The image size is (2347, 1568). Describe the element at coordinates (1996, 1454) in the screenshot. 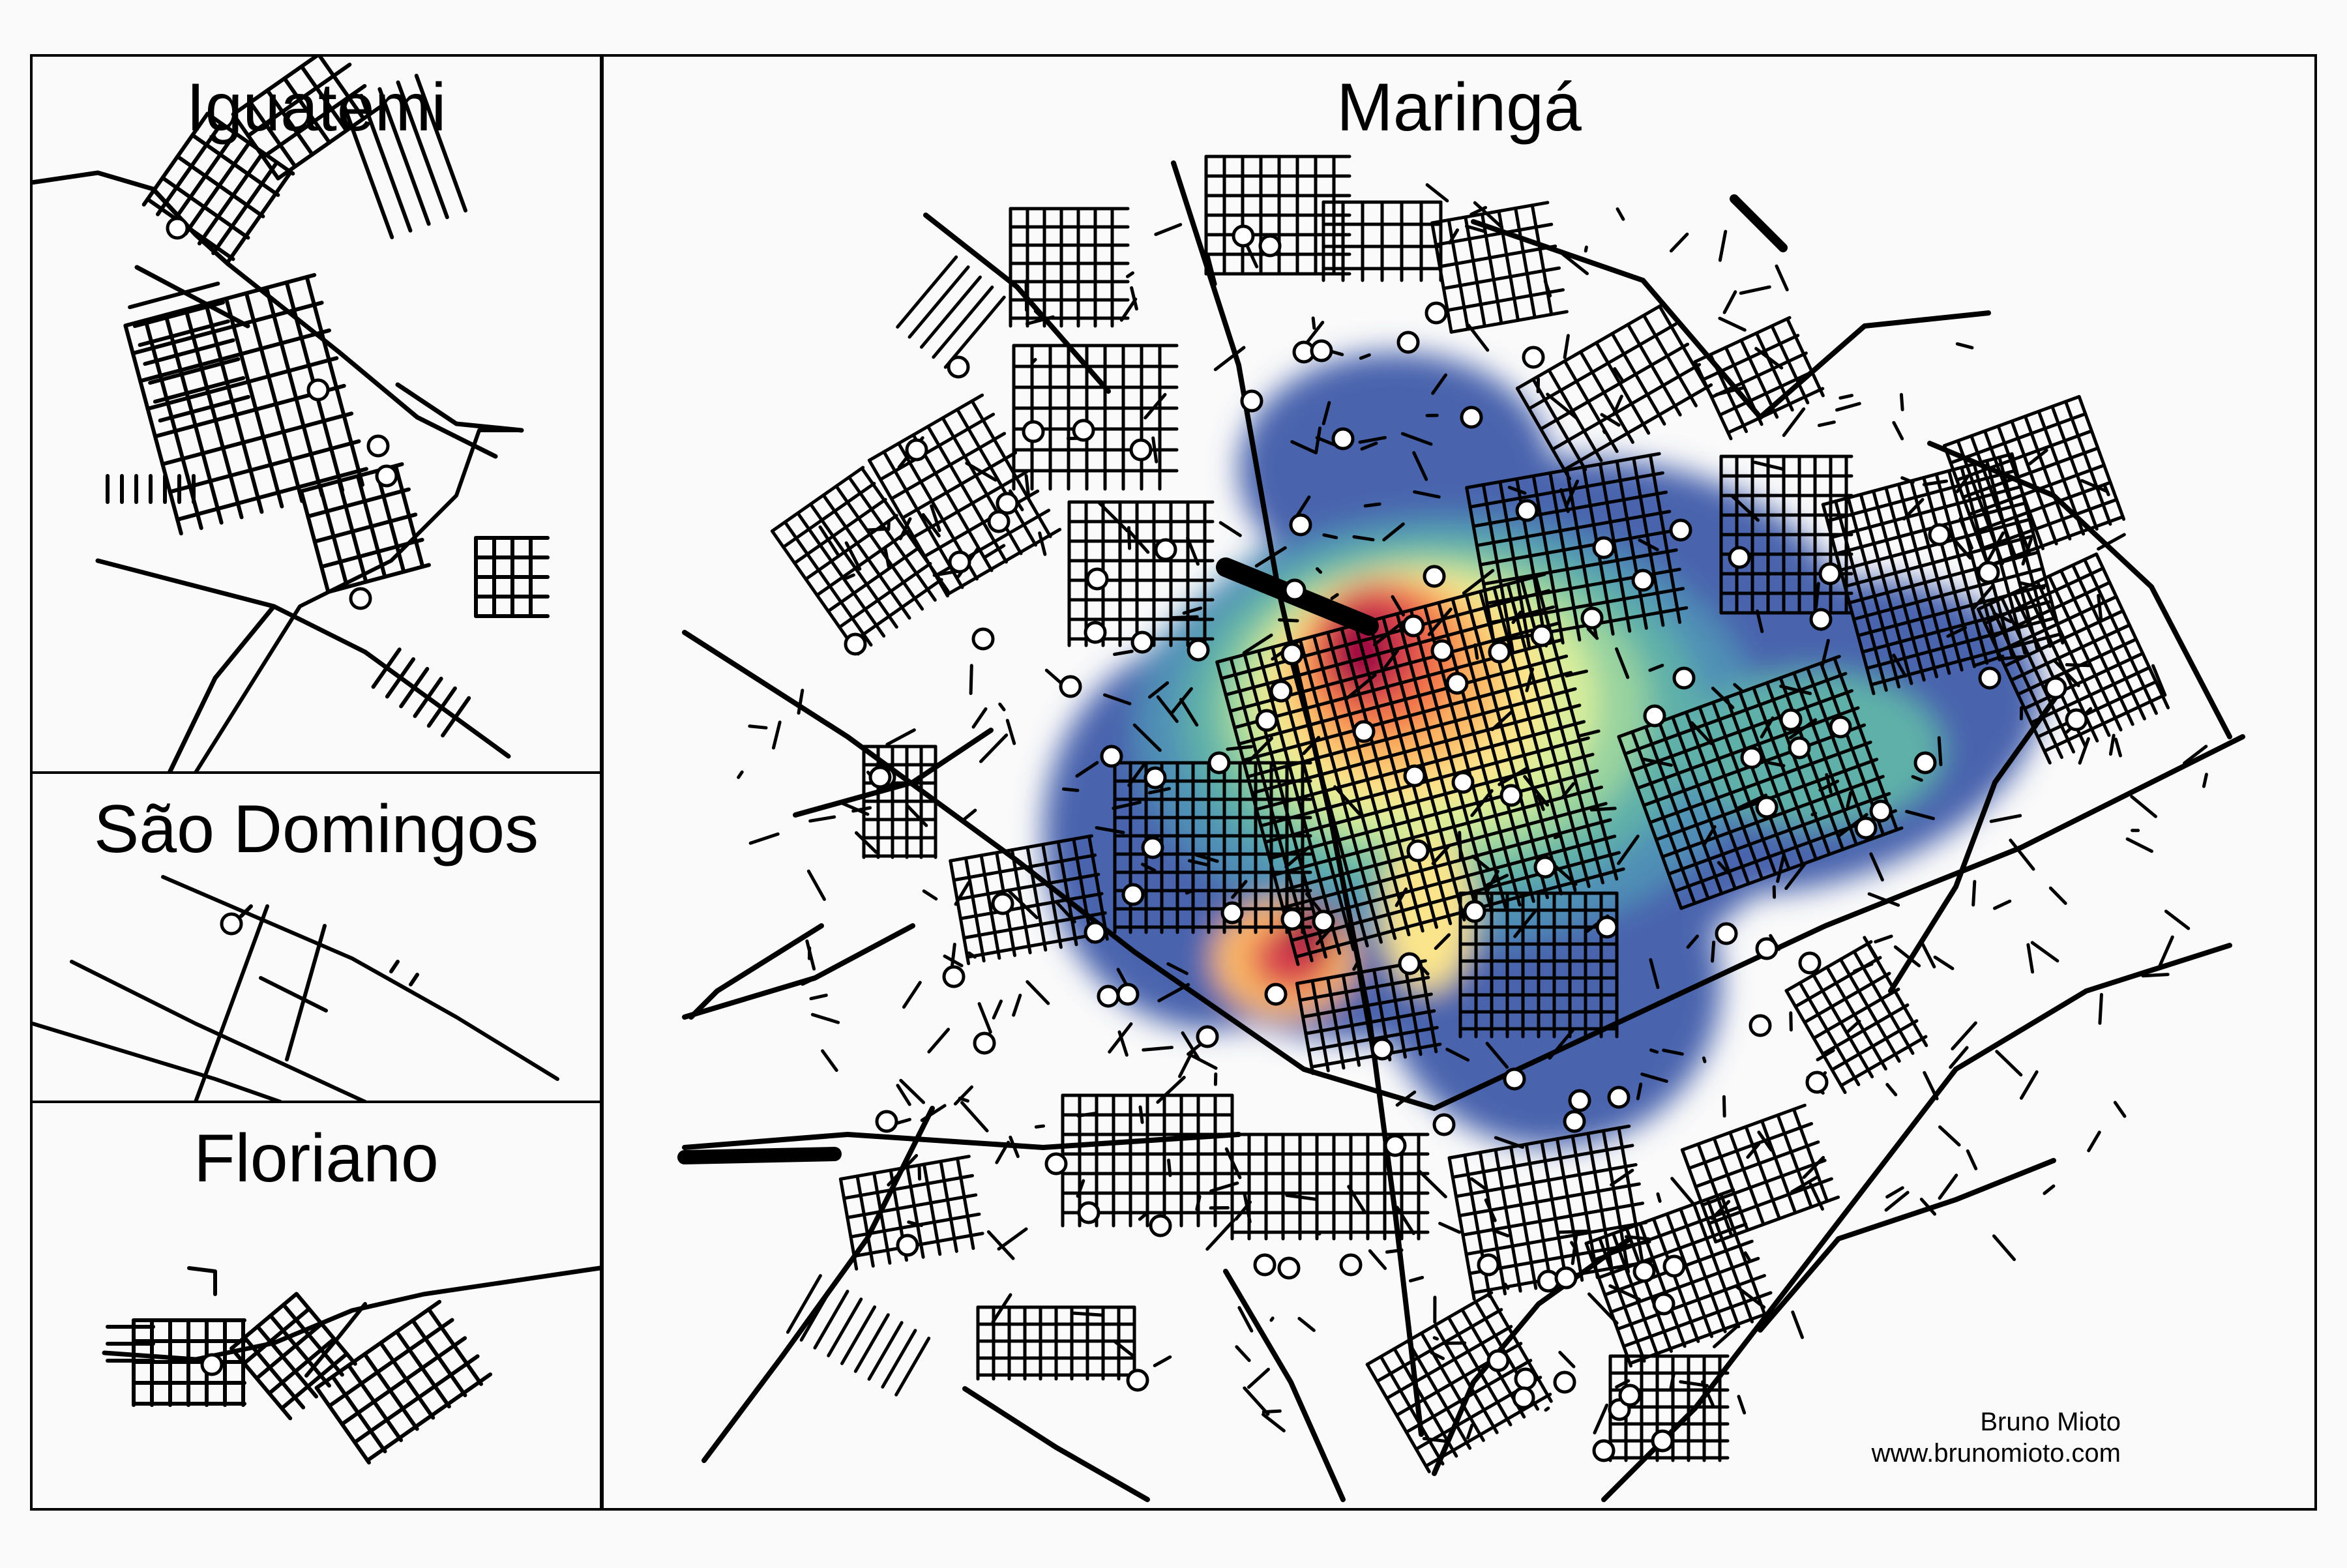

I see `credit-url: www.brunomioto.com` at that location.